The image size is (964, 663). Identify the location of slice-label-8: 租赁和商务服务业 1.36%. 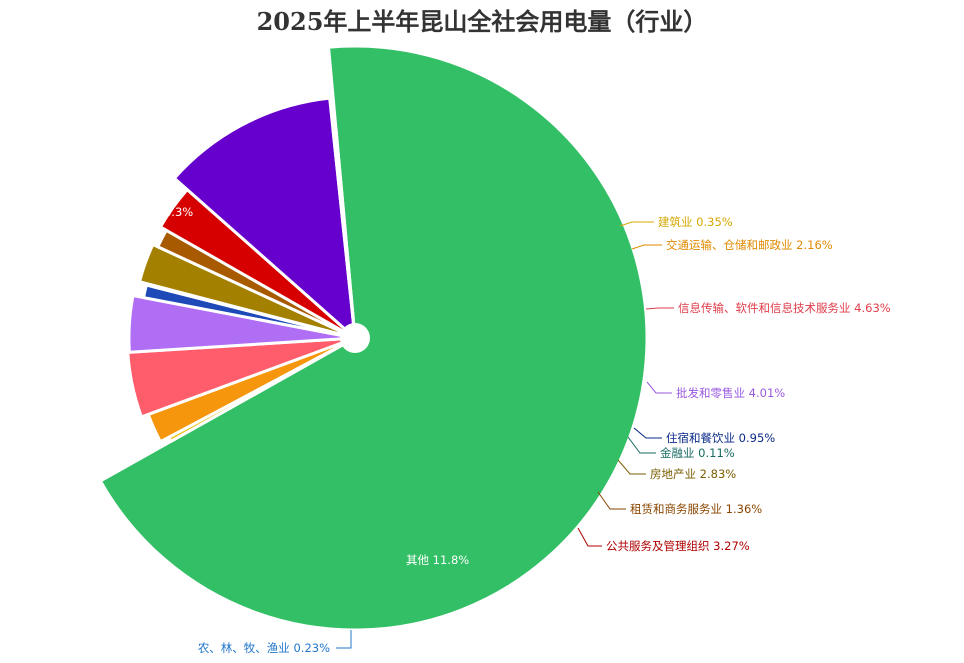
(696, 509).